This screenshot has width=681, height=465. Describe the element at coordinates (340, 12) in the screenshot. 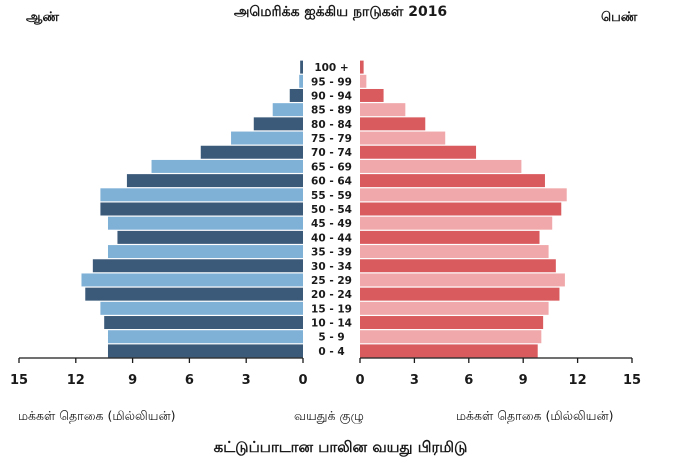

I see `chart-title: அமெரிக்க ஐக்கிய நாடுகள் 2016` at that location.